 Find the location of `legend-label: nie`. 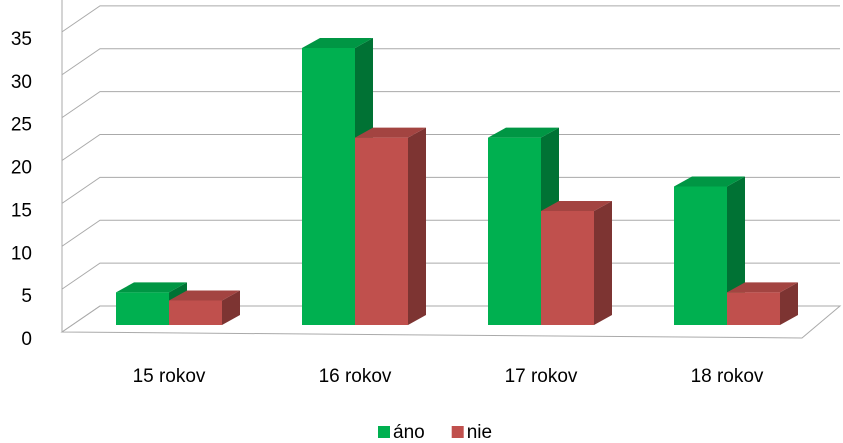

legend-label: nie is located at coordinates (479, 432).